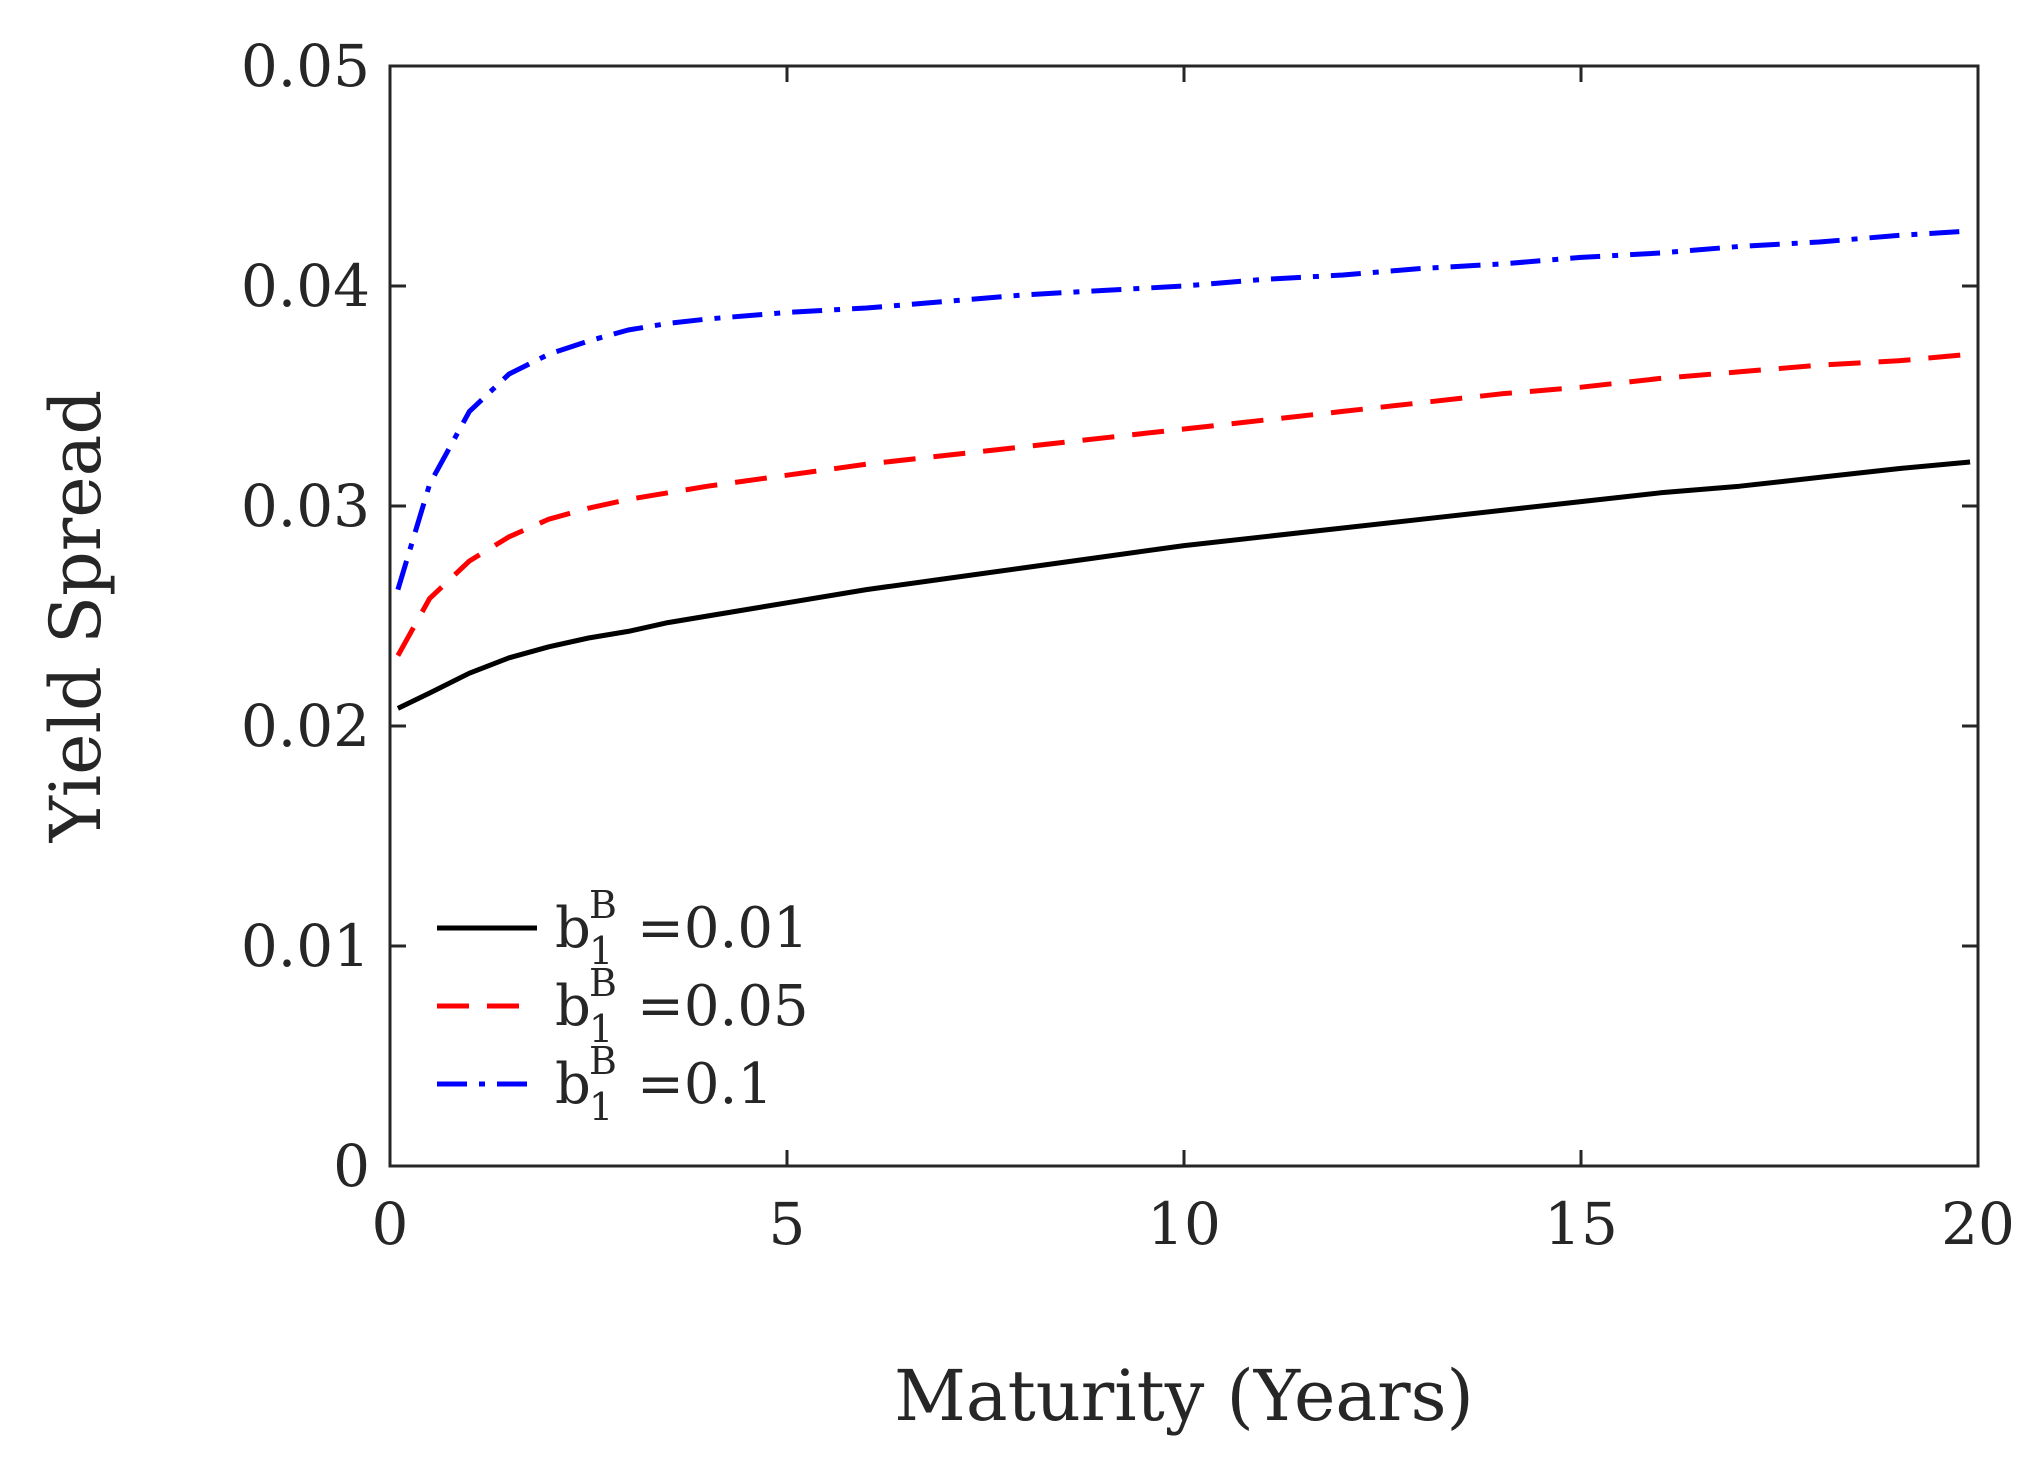  Describe the element at coordinates (390, 1224) in the screenshot. I see `x-tick-label: 0` at that location.